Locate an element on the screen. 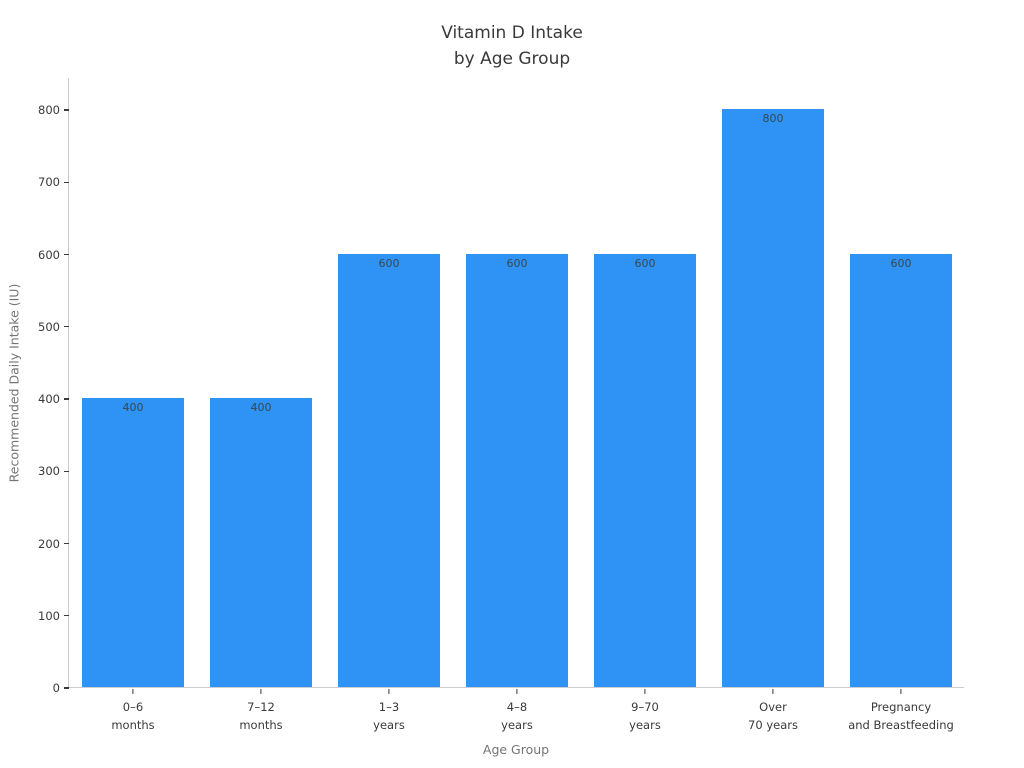 The height and width of the screenshot is (768, 1024). x-tick-label: Over 70 years is located at coordinates (773, 716).